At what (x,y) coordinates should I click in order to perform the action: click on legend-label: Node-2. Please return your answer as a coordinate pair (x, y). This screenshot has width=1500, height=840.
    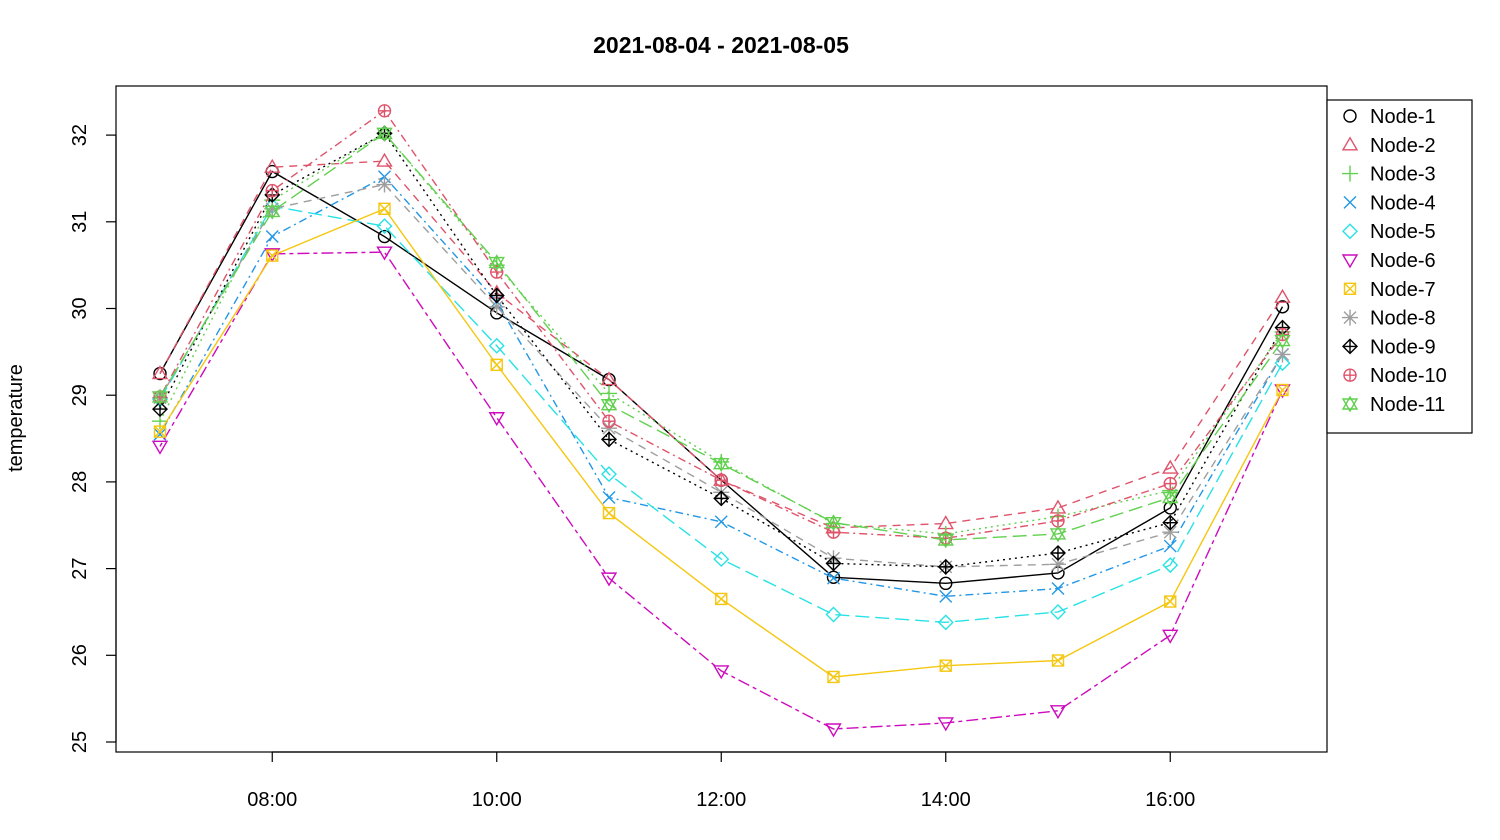
    Looking at the image, I should click on (1403, 146).